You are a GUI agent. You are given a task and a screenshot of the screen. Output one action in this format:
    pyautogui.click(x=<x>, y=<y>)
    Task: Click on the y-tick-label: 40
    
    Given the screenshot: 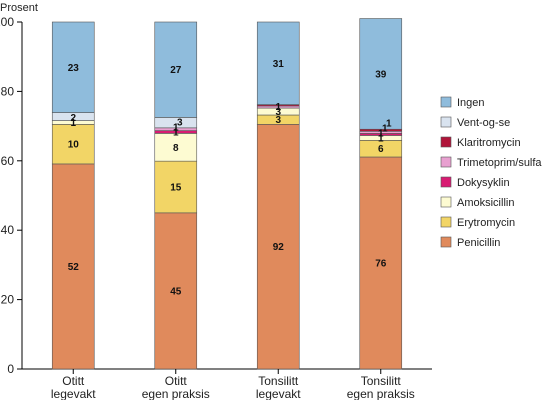 What is the action you would take?
    pyautogui.click(x=8, y=230)
    